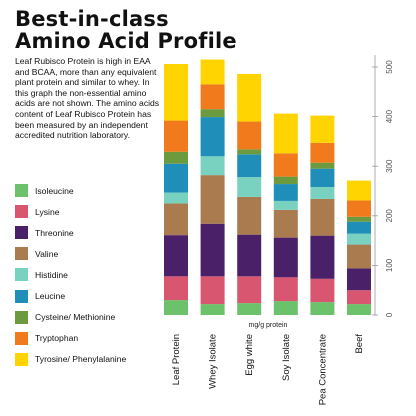 This screenshot has height=416, width=416. I want to click on bar-segment-soy-isolate-tyrosine-phenylalanine, so click(285, 133).